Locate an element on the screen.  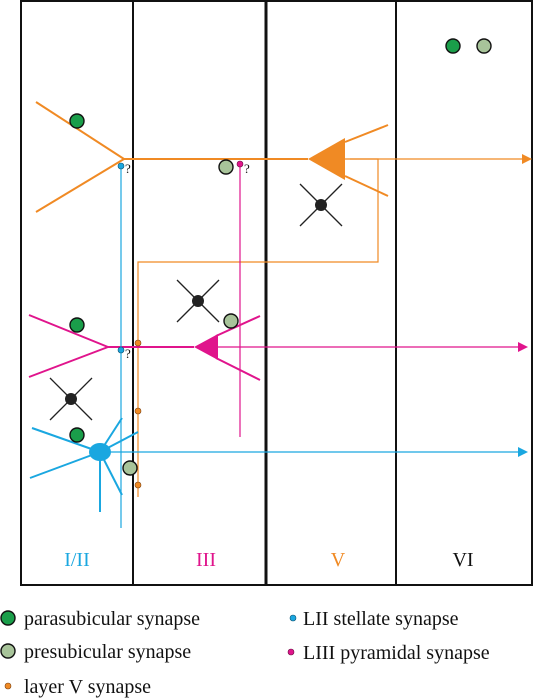
layer-label-v: V is located at coordinates (338, 560).